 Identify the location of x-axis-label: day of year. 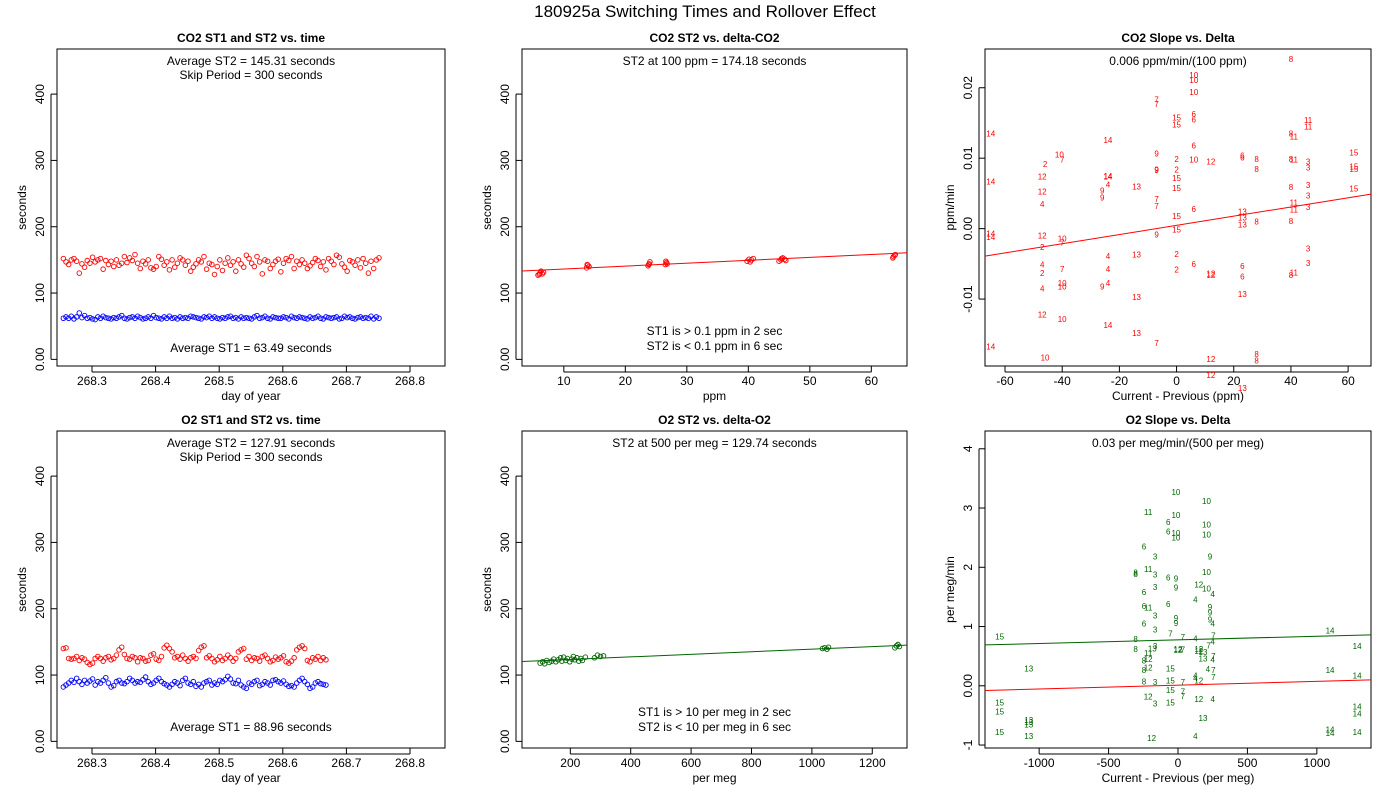
(250, 778).